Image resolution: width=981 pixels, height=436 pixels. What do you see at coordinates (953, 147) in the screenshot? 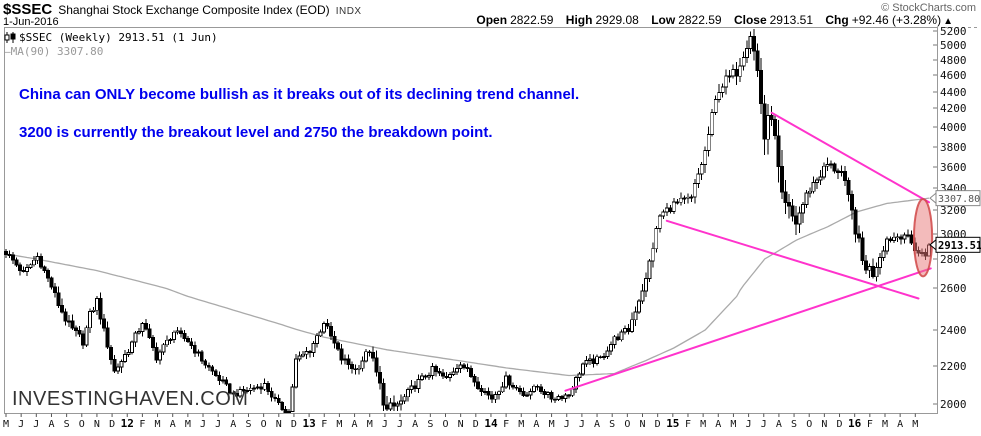
I see `svg-text: 3800` at bounding box center [953, 147].